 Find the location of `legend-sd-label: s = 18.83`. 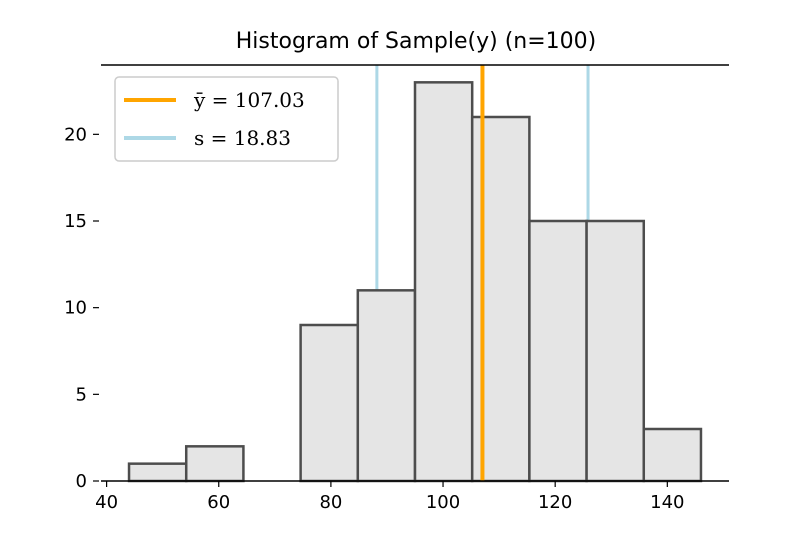

legend-sd-label: s = 18.83 is located at coordinates (242, 138).